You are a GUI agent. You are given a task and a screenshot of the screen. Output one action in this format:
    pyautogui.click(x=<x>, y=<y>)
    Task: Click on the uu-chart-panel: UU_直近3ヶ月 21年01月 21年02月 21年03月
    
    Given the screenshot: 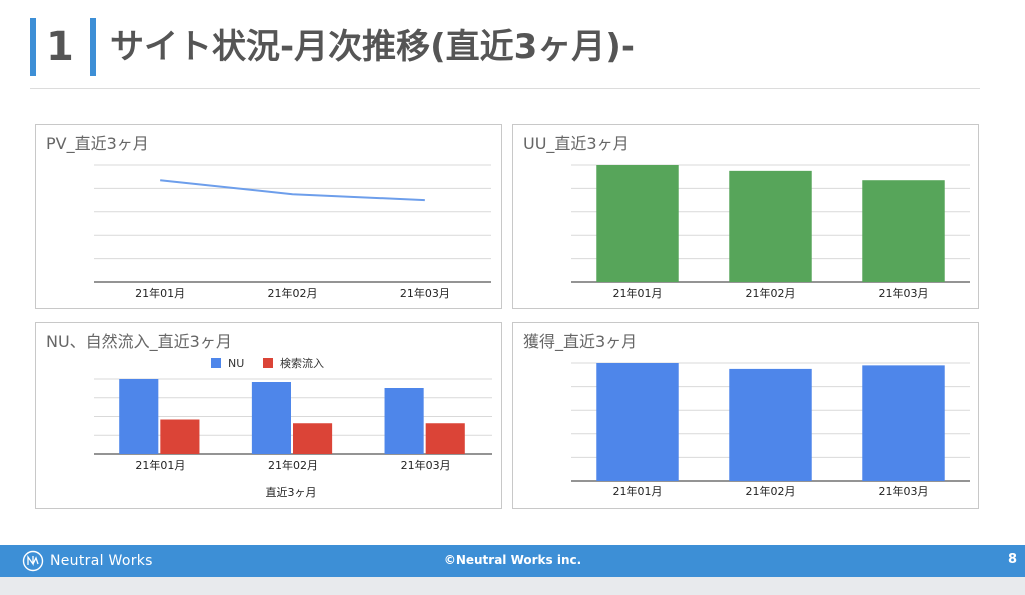 What is the action you would take?
    pyautogui.click(x=745, y=216)
    